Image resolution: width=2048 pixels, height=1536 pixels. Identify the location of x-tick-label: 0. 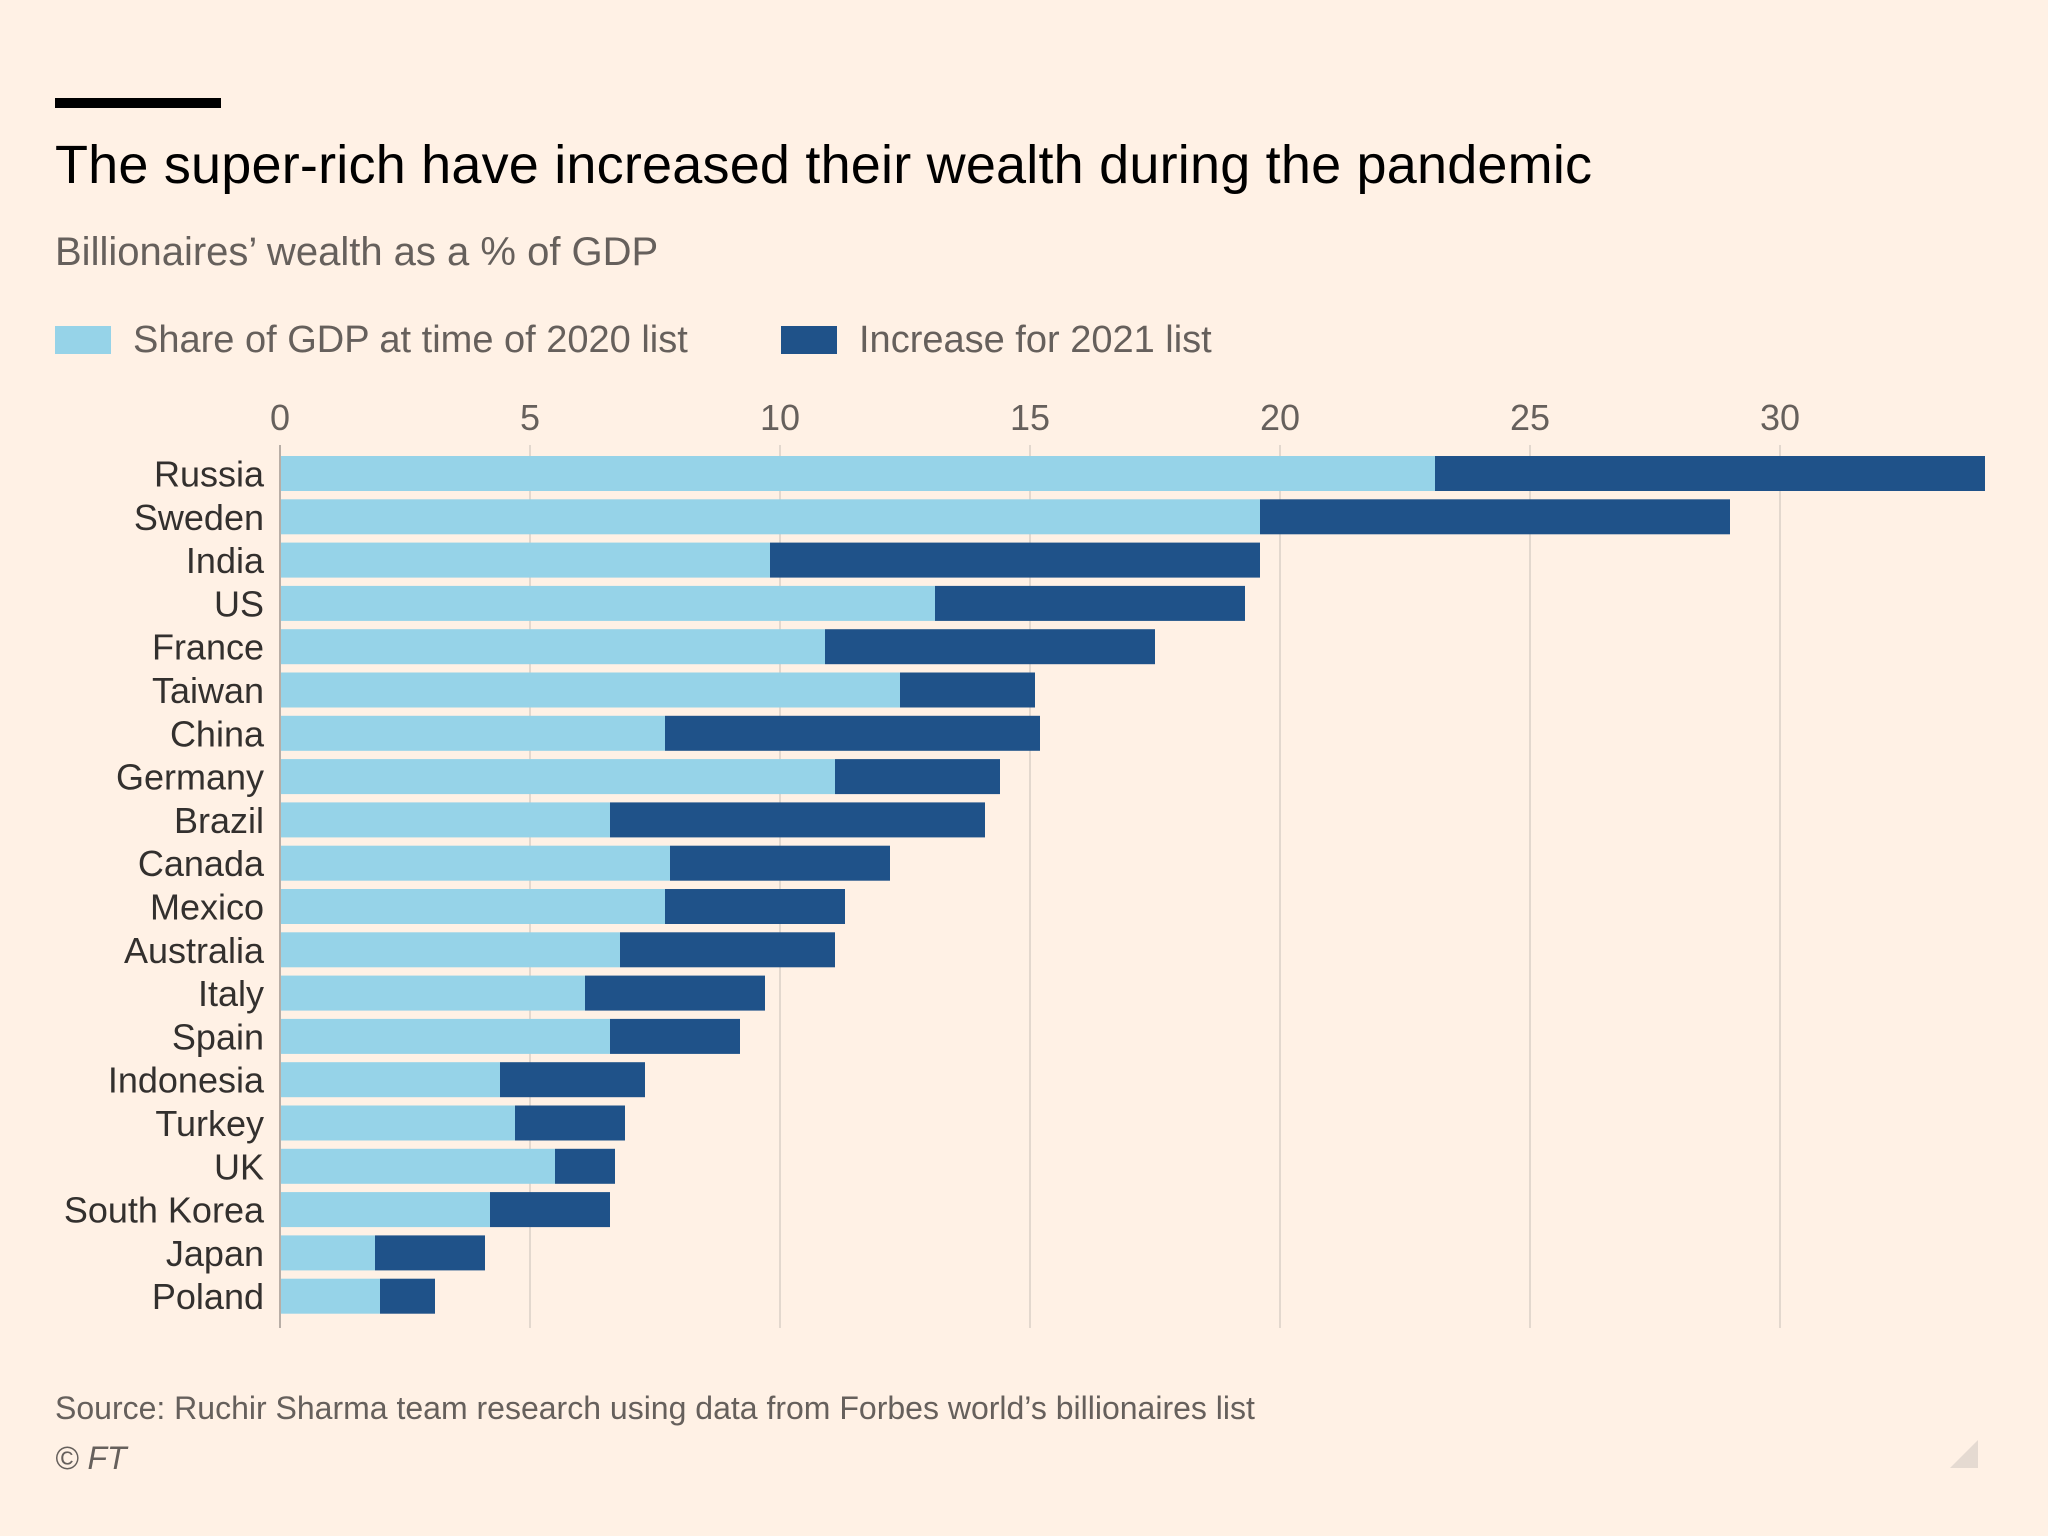
(280, 417).